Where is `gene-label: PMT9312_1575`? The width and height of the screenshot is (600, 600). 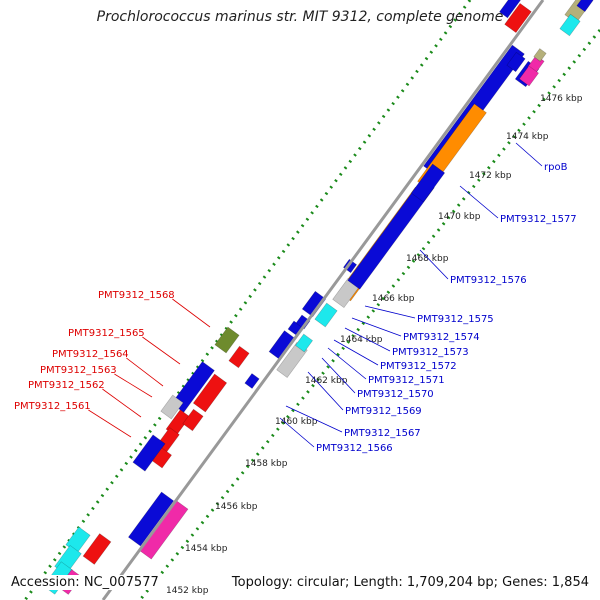
gene-label: PMT9312_1575 is located at coordinates (455, 319).